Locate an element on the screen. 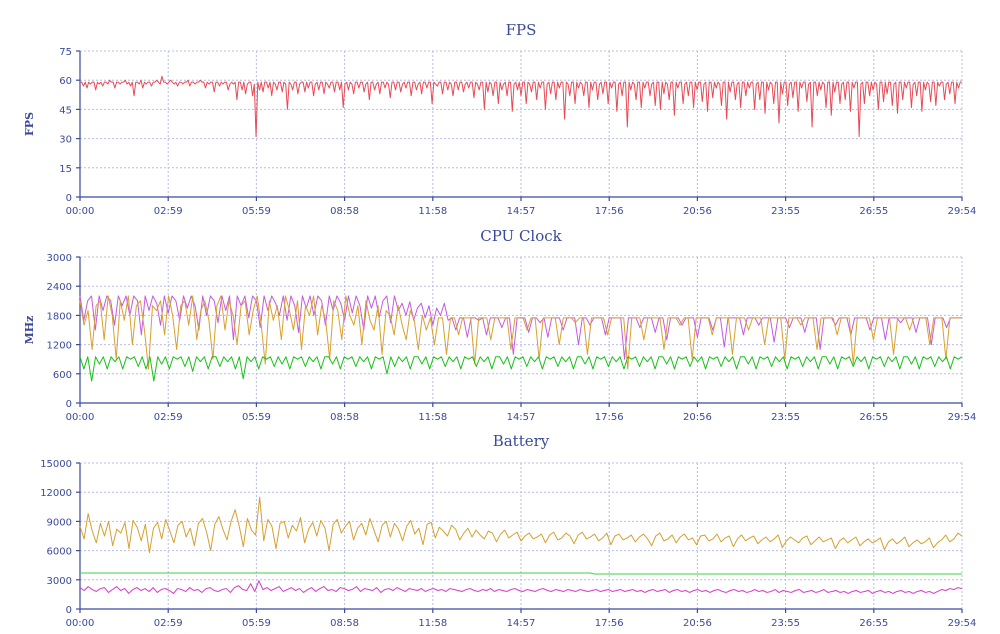 The height and width of the screenshot is (634, 1000). battery-x-tick-label: 17:56 is located at coordinates (609, 623).